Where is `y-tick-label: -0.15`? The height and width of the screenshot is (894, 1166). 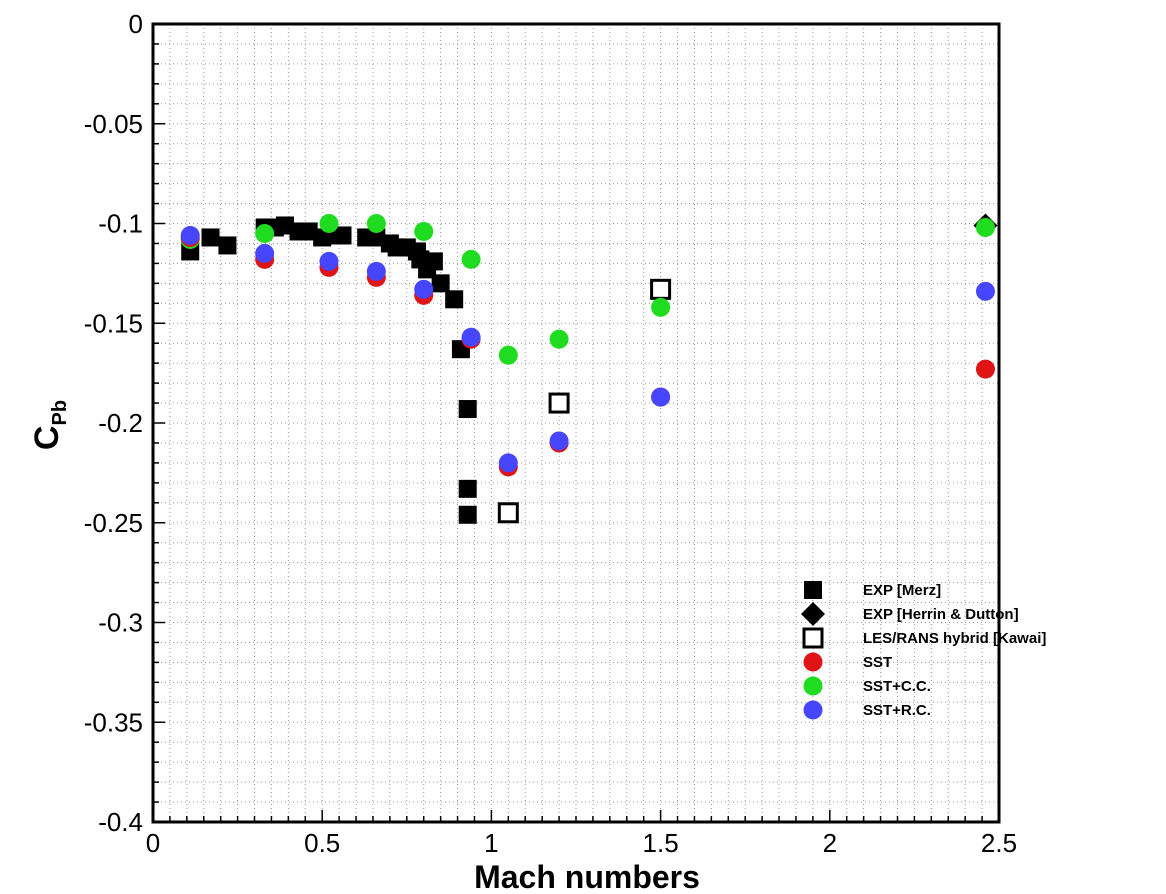
y-tick-label: -0.15 is located at coordinates (113, 323).